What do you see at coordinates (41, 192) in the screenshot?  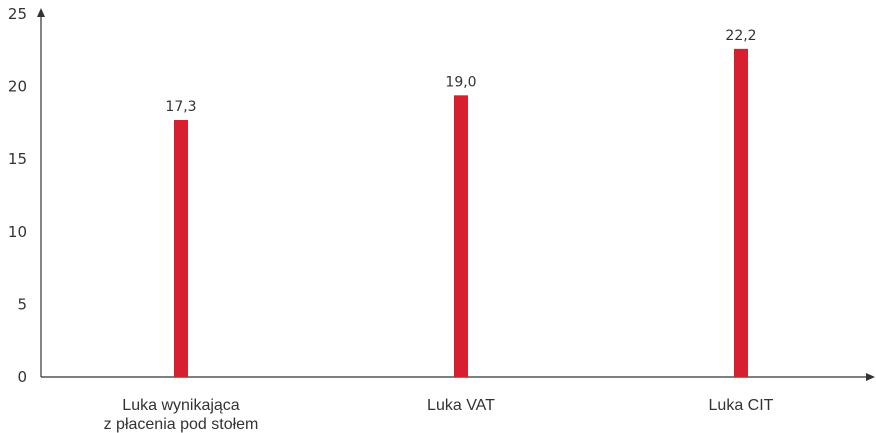 I see `y-axis` at bounding box center [41, 192].